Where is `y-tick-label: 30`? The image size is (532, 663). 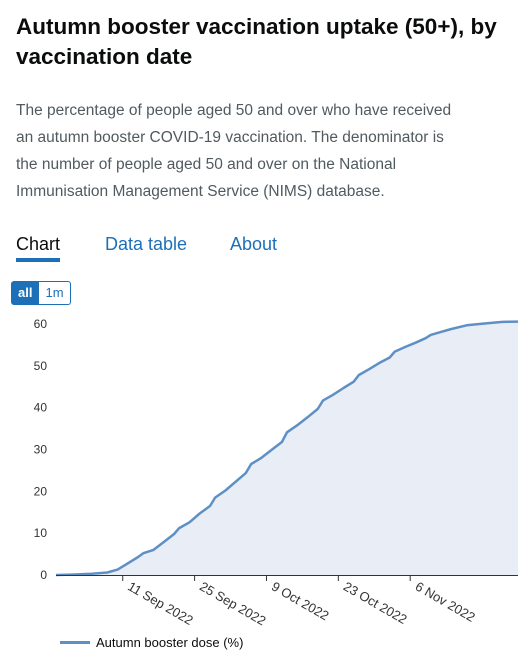
y-tick-label: 30 is located at coordinates (41, 450).